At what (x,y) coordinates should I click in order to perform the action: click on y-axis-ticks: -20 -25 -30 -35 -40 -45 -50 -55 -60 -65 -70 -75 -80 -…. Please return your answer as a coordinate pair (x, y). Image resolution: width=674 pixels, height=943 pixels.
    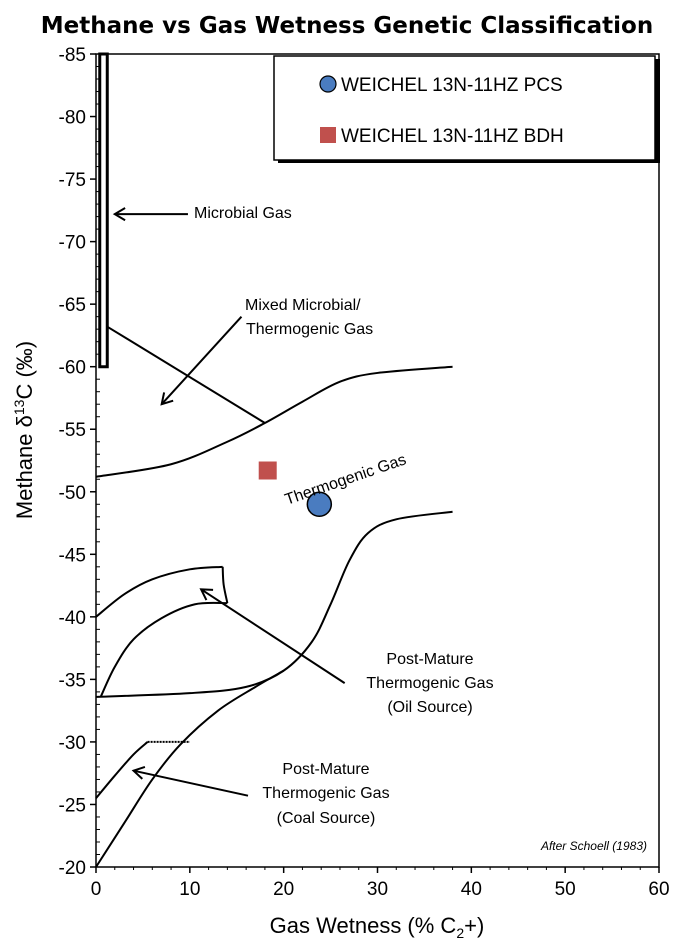
    Looking at the image, I should click on (79, 462).